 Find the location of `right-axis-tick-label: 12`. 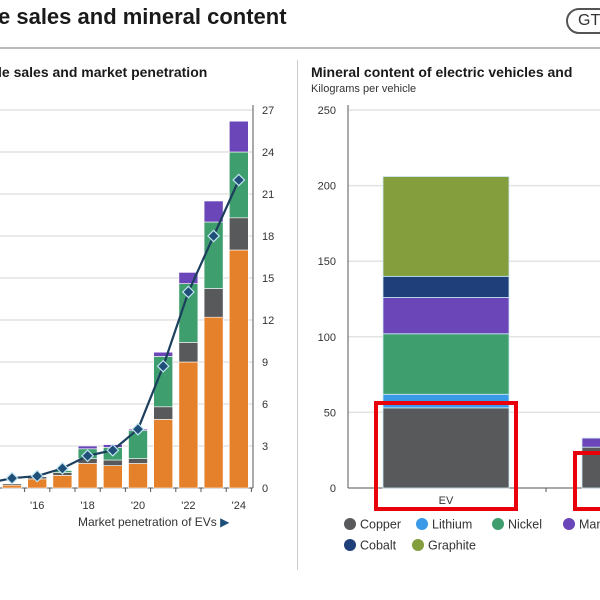

right-axis-tick-label: 12 is located at coordinates (268, 321).